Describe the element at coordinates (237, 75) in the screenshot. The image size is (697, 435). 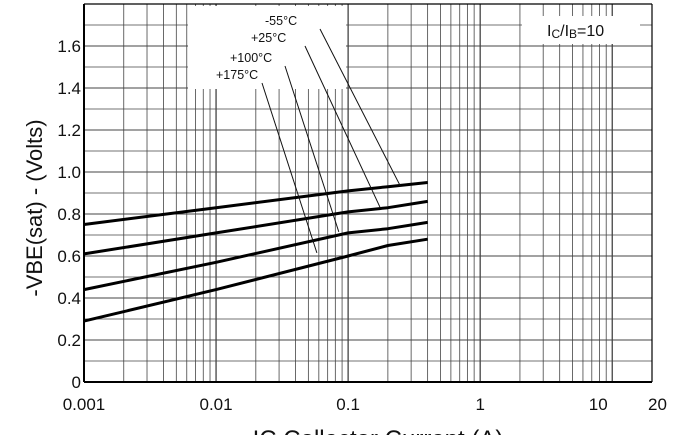
I see `series-label: +175°C` at that location.